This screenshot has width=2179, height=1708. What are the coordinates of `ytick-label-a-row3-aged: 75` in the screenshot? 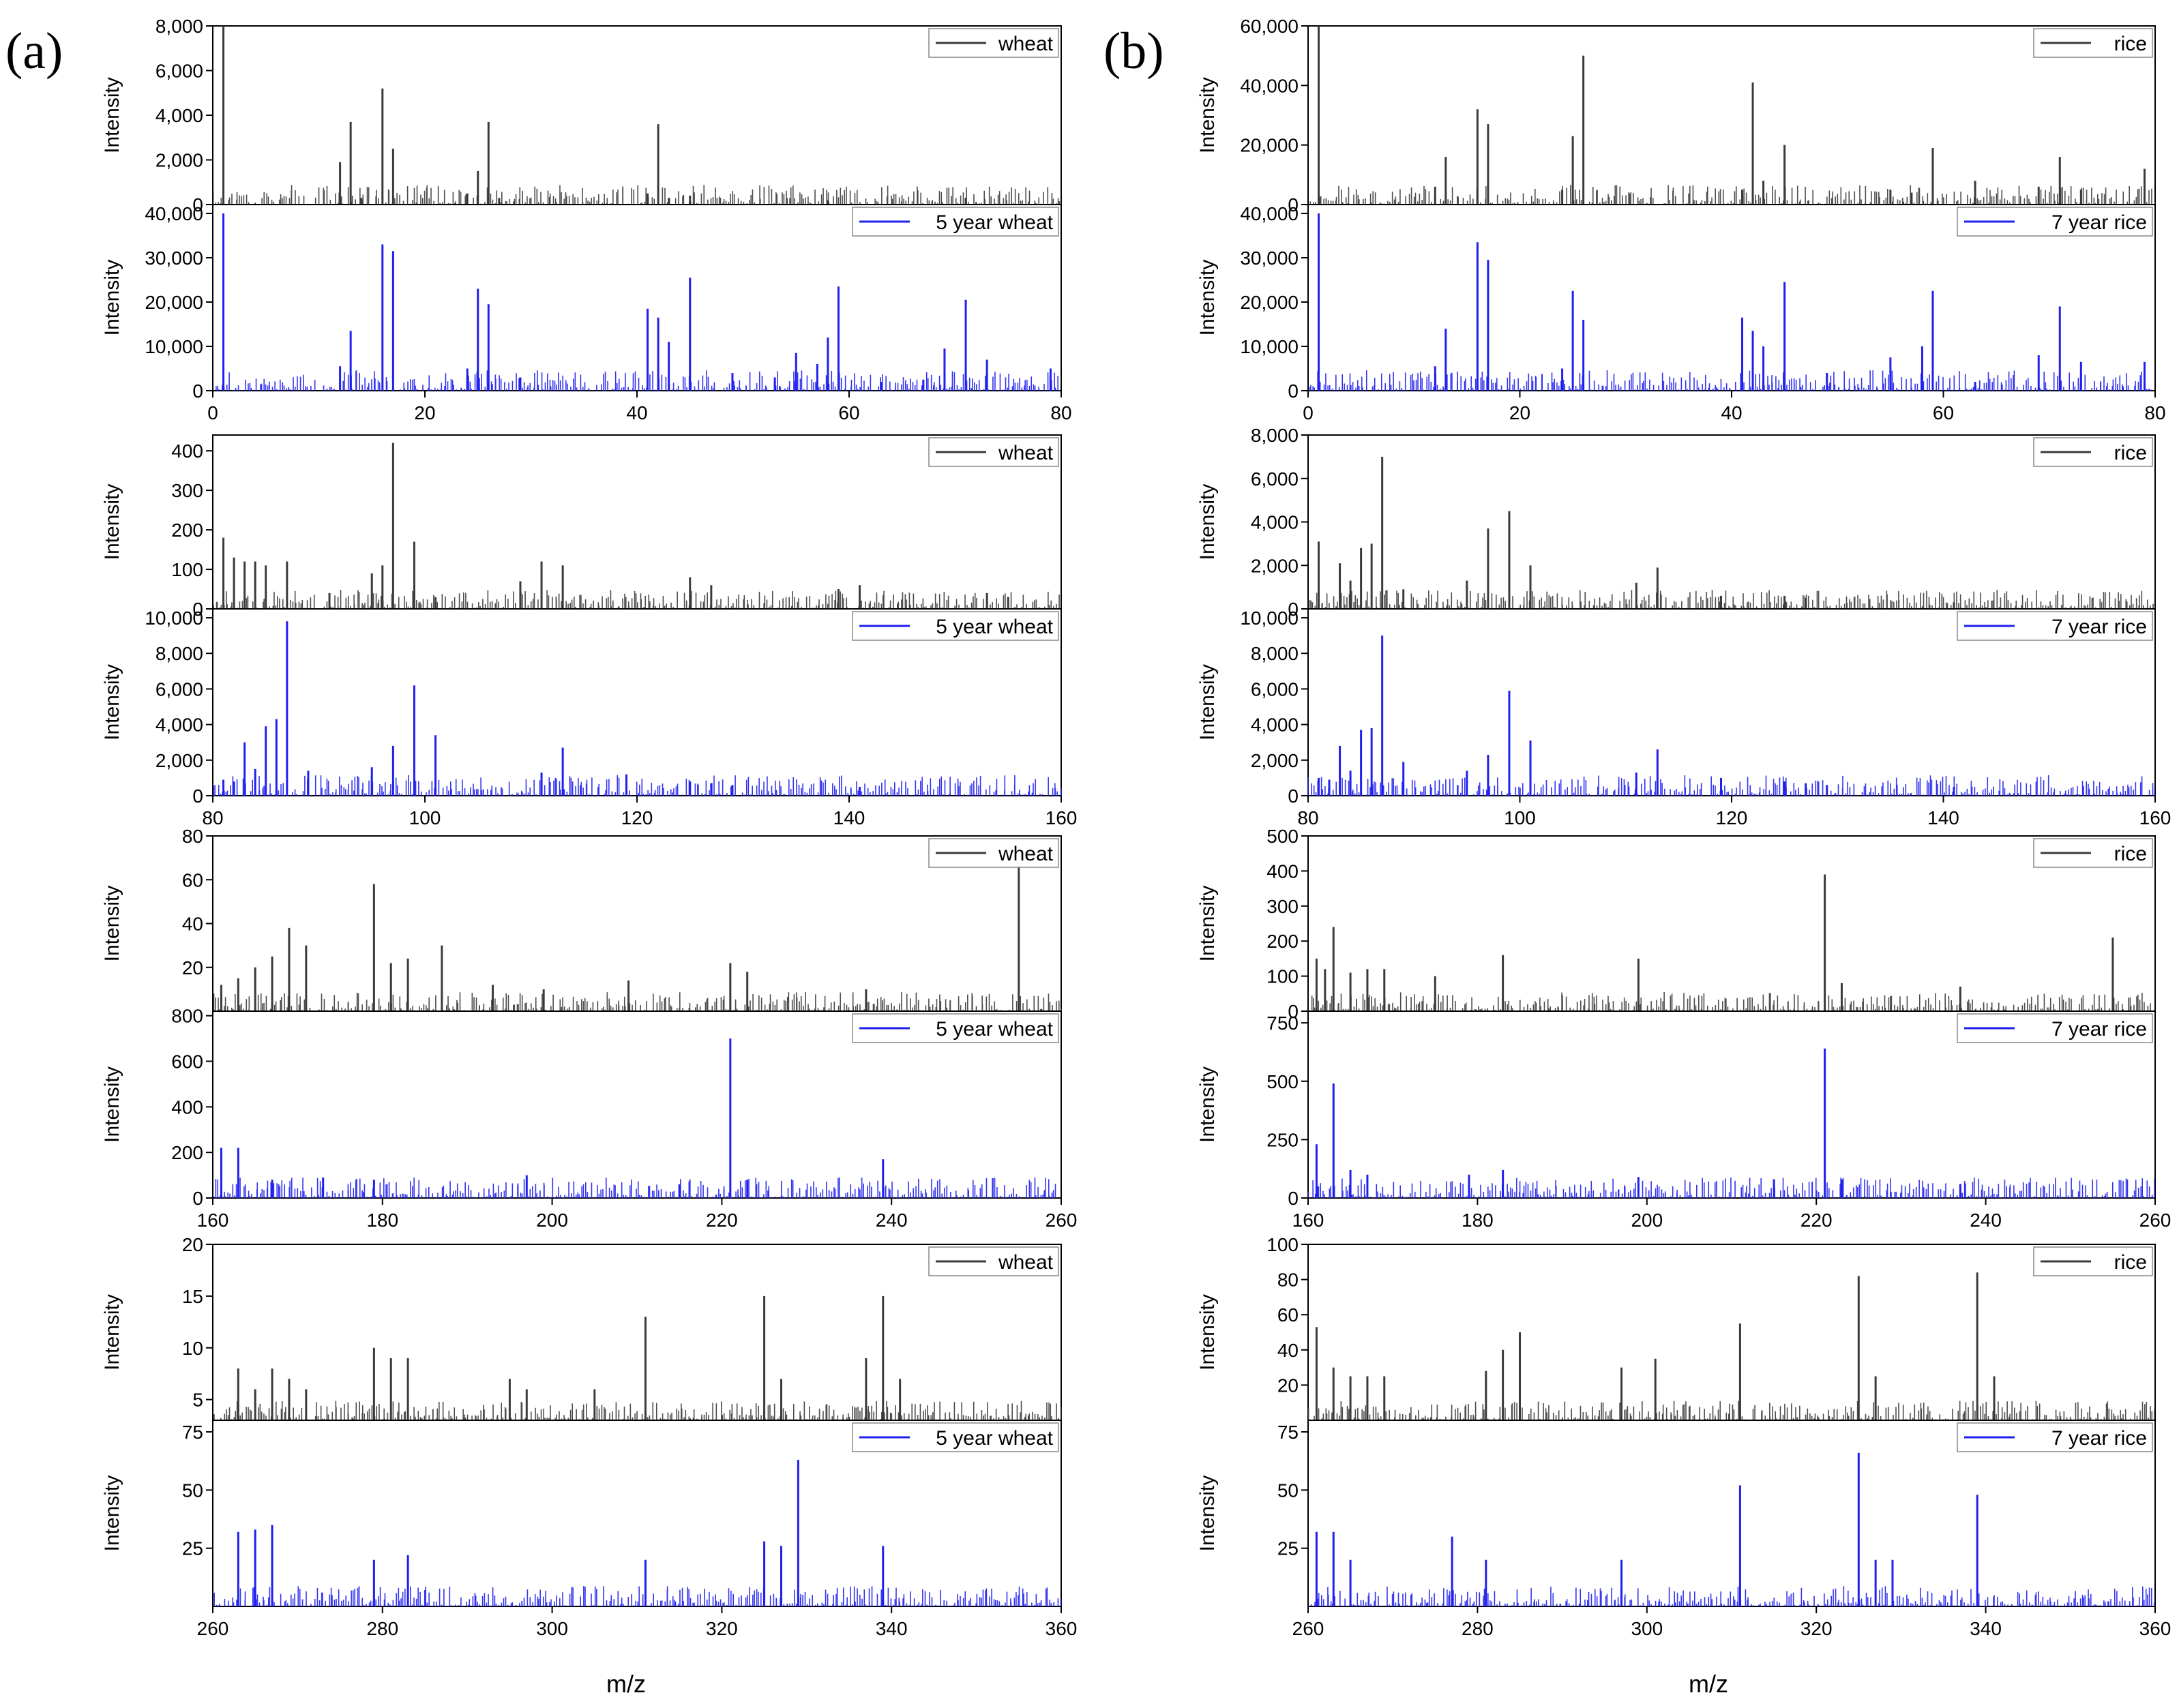 It's located at (192, 1432).